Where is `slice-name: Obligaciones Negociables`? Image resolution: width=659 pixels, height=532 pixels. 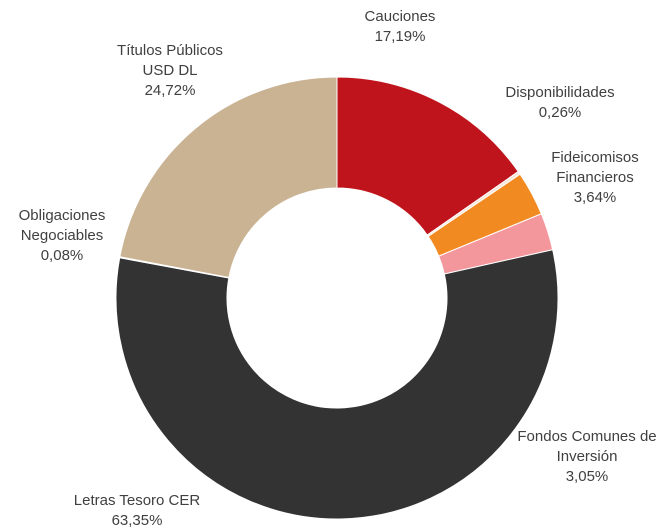 slice-name: Obligaciones Negociables is located at coordinates (62, 225).